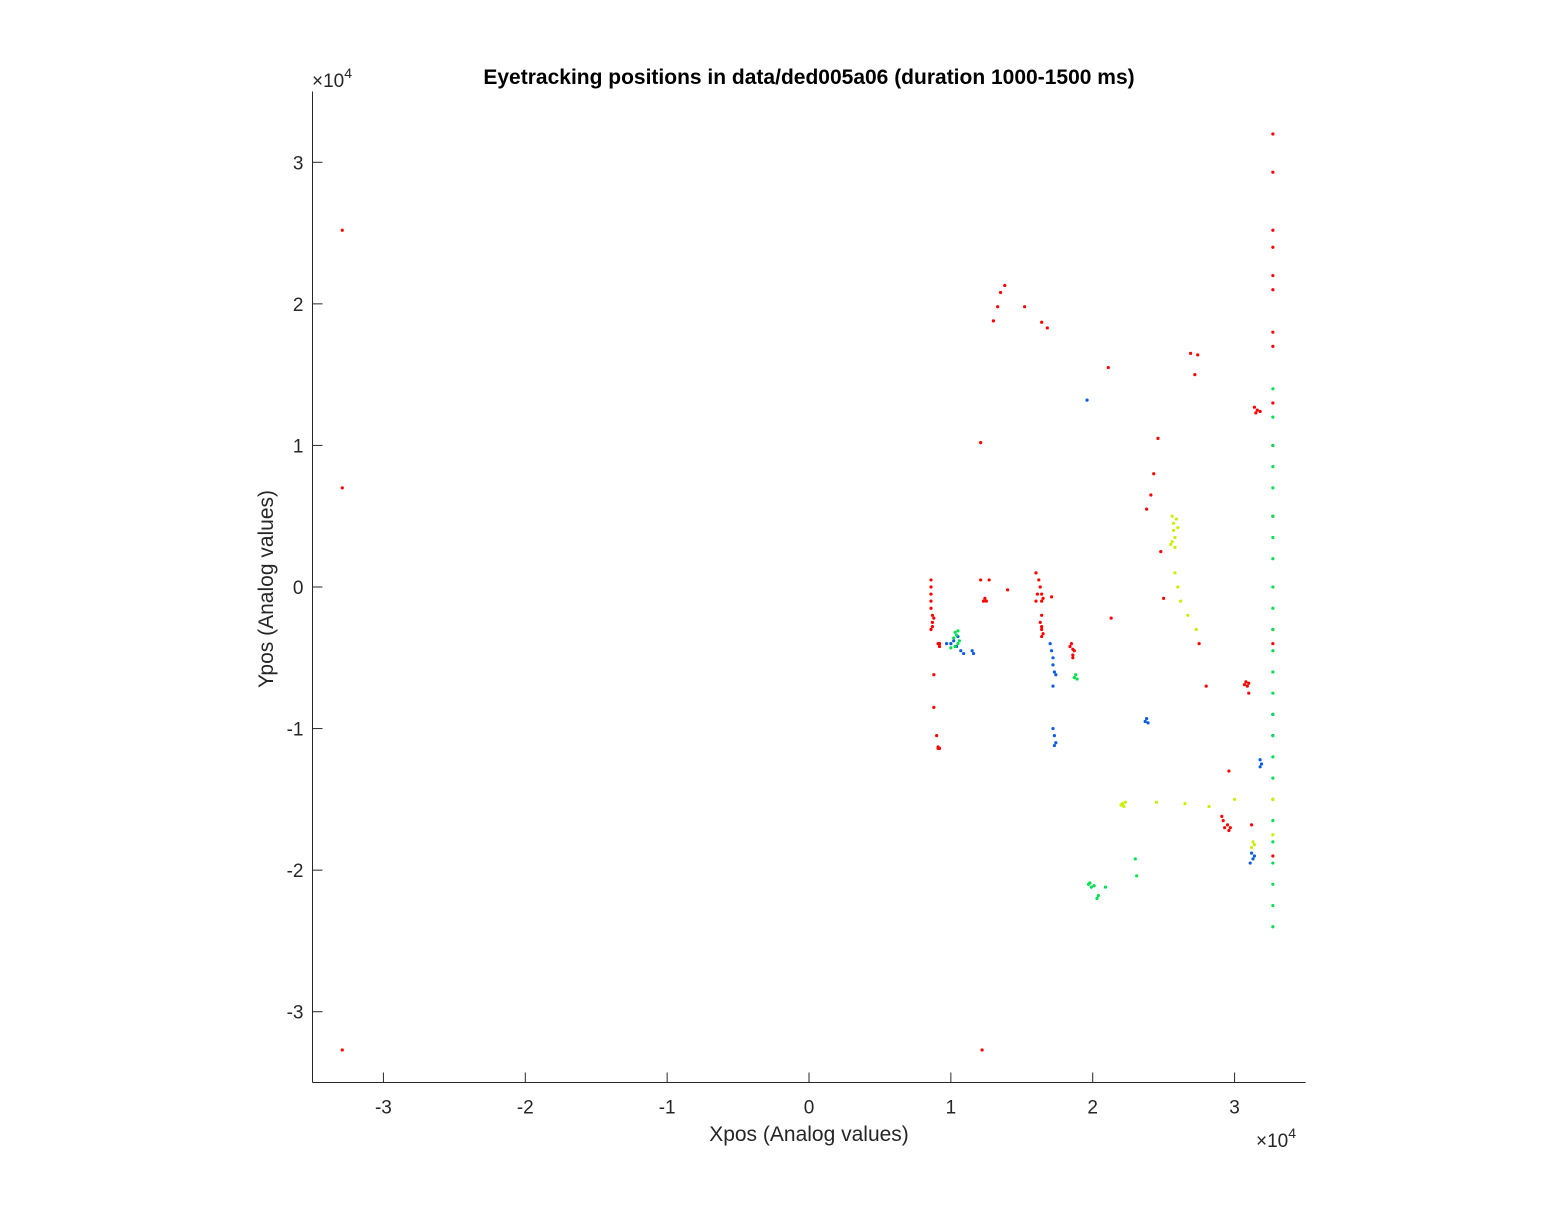 Image resolution: width=1563 pixels, height=1219 pixels. I want to click on x-axis-label: Xpos (Analog values), so click(809, 1134).